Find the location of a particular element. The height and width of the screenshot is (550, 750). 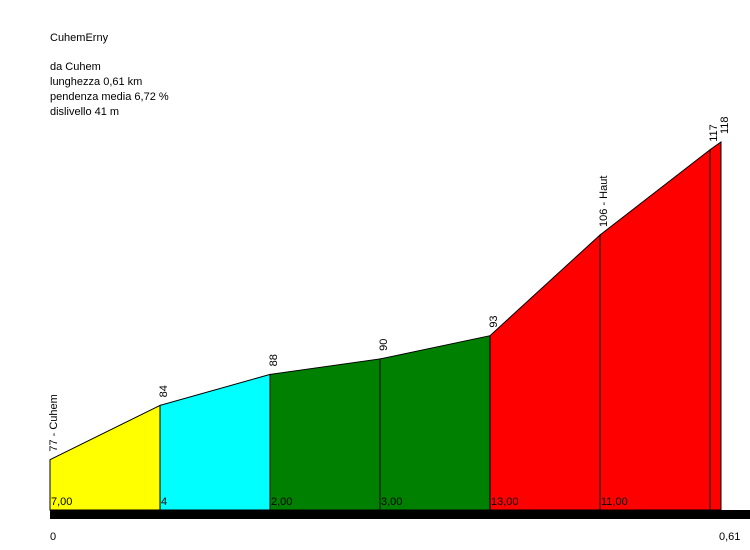

gradient-label: 11,00 is located at coordinates (614, 502).